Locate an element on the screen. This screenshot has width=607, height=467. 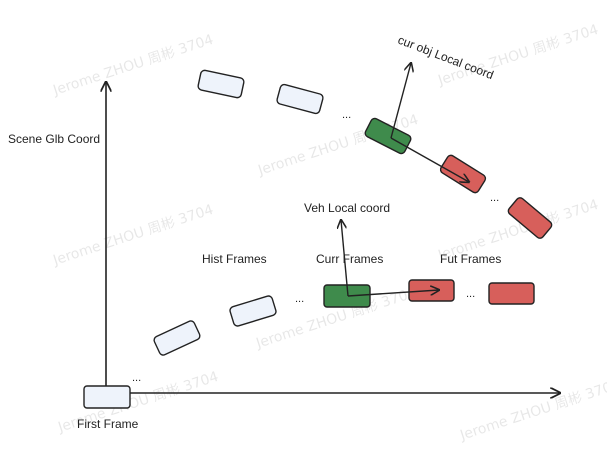
obj-local-x-arrow is located at coordinates (429, 159).